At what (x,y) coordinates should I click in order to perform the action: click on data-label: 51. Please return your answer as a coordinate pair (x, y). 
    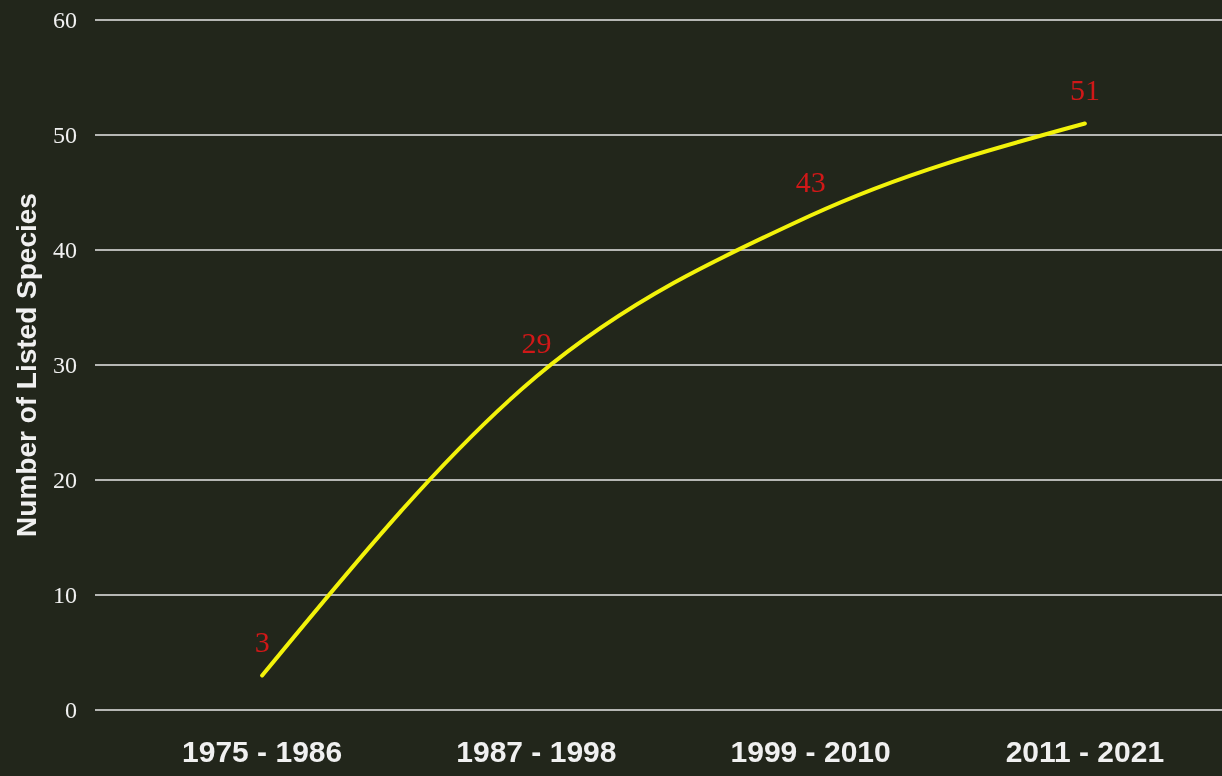
    Looking at the image, I should click on (1084, 89).